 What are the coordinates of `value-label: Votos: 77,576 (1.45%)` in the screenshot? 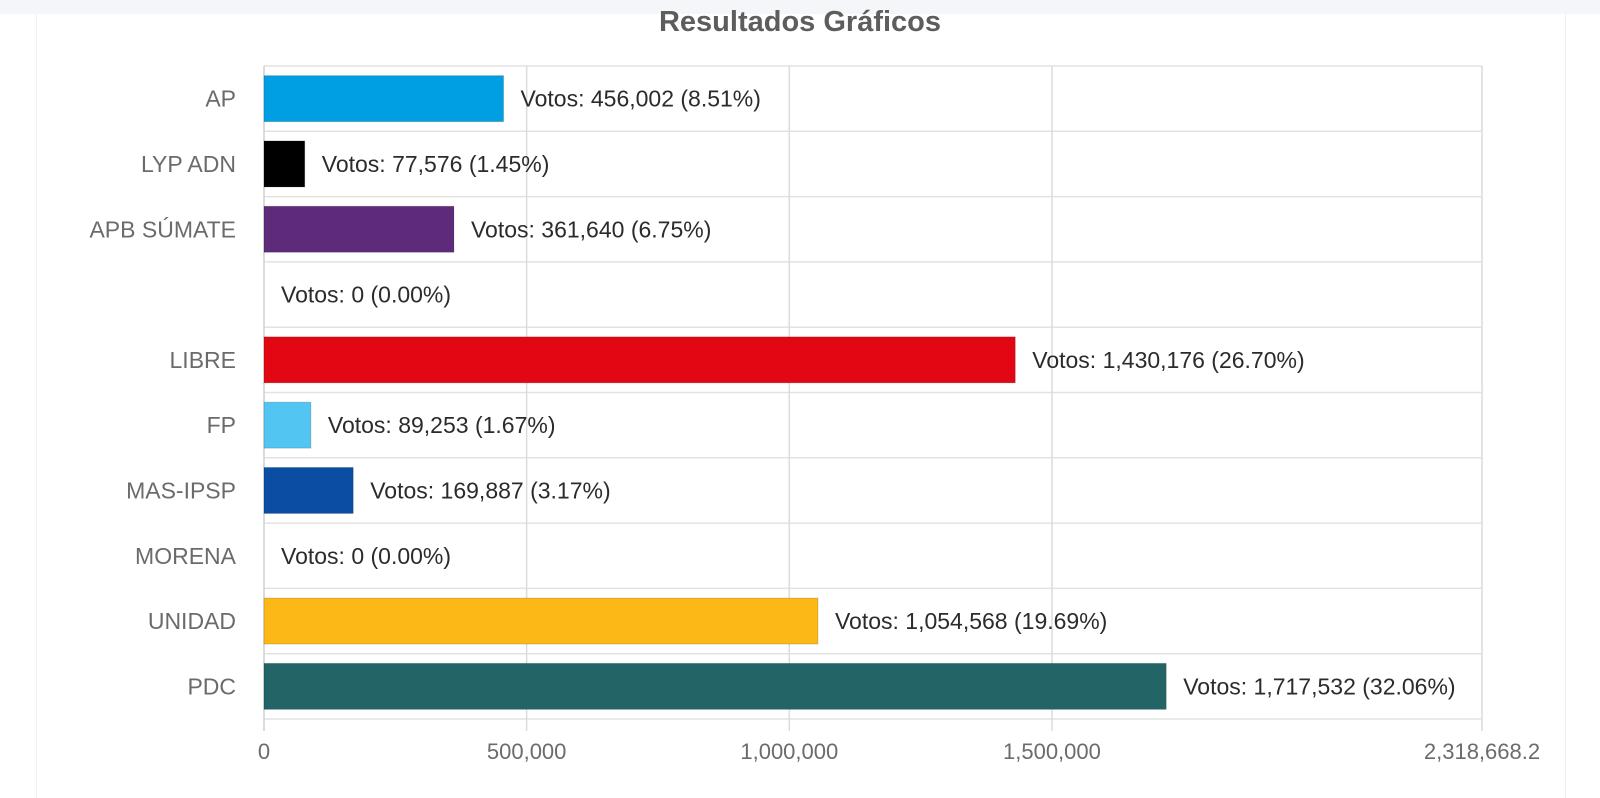 It's located at (436, 164).